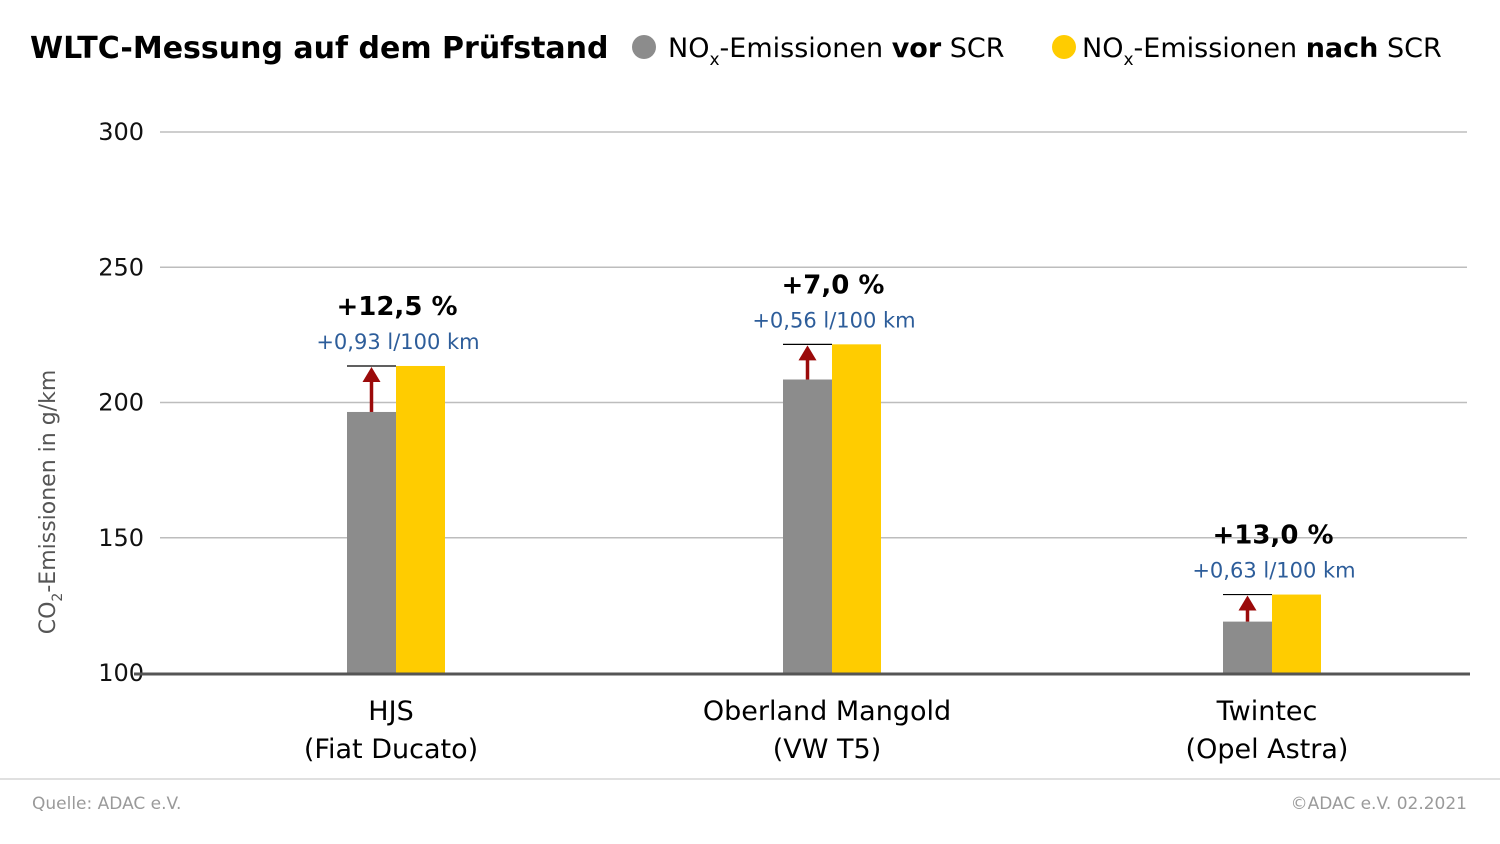 This screenshot has height=844, width=1500. What do you see at coordinates (1273, 571) in the screenshot?
I see `liters-label-2: +0,63 l/100 km` at bounding box center [1273, 571].